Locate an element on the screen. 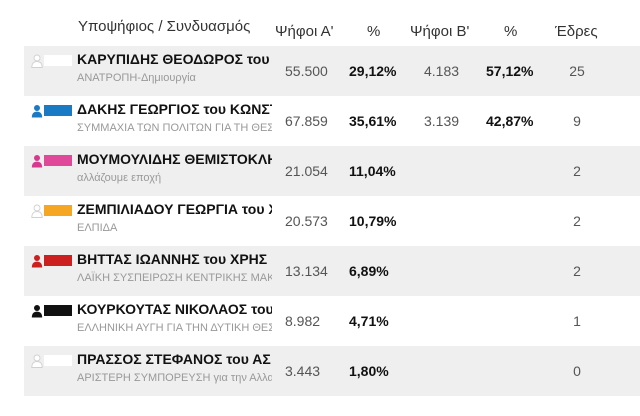 Image resolution: width=640 pixels, height=416 pixels. seats-count: 1 is located at coordinates (577, 321).